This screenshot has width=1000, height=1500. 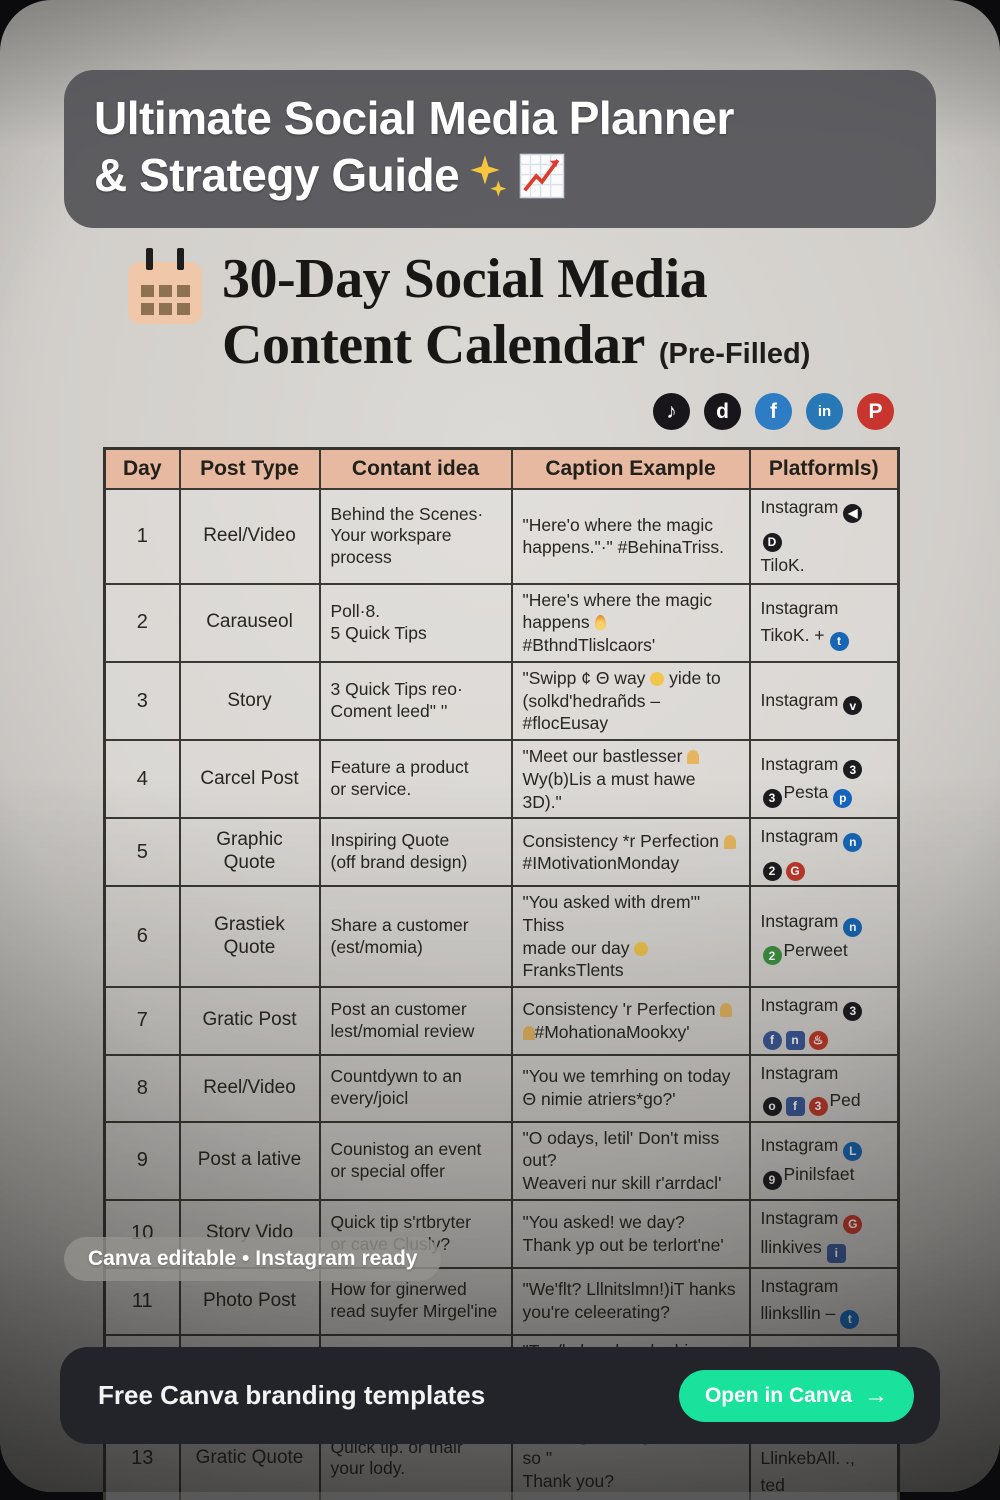 I want to click on sparkles-icon, so click(x=488, y=175).